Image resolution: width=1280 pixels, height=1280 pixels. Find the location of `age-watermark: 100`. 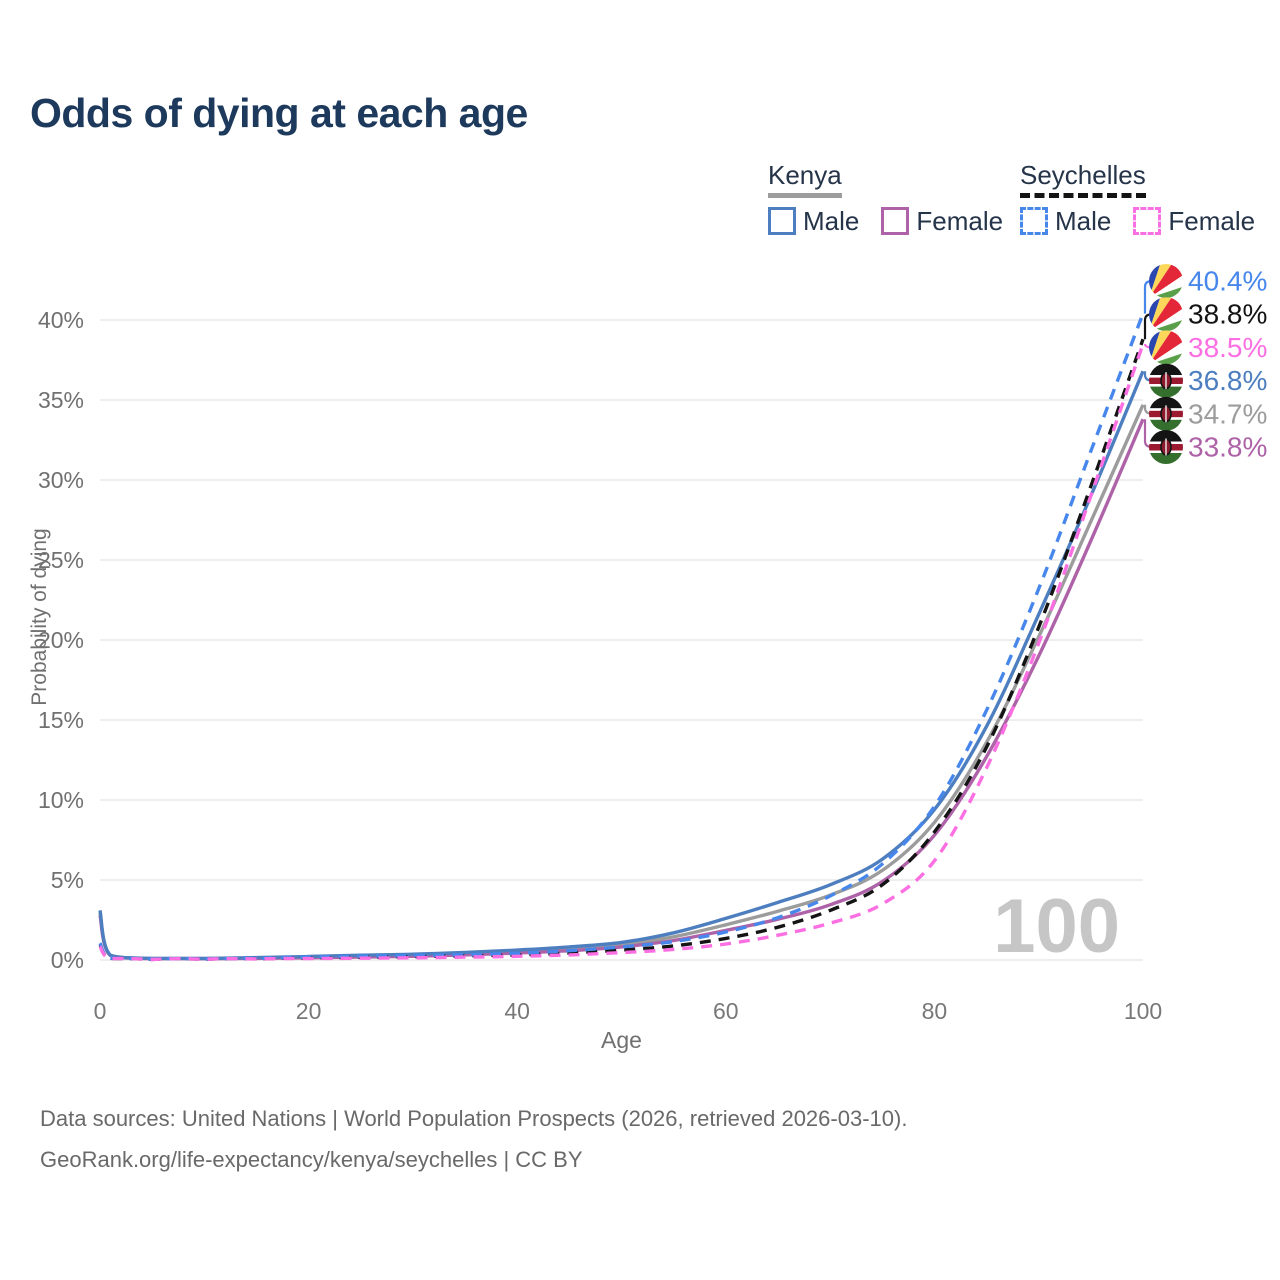

age-watermark: 100 is located at coordinates (1056, 926).